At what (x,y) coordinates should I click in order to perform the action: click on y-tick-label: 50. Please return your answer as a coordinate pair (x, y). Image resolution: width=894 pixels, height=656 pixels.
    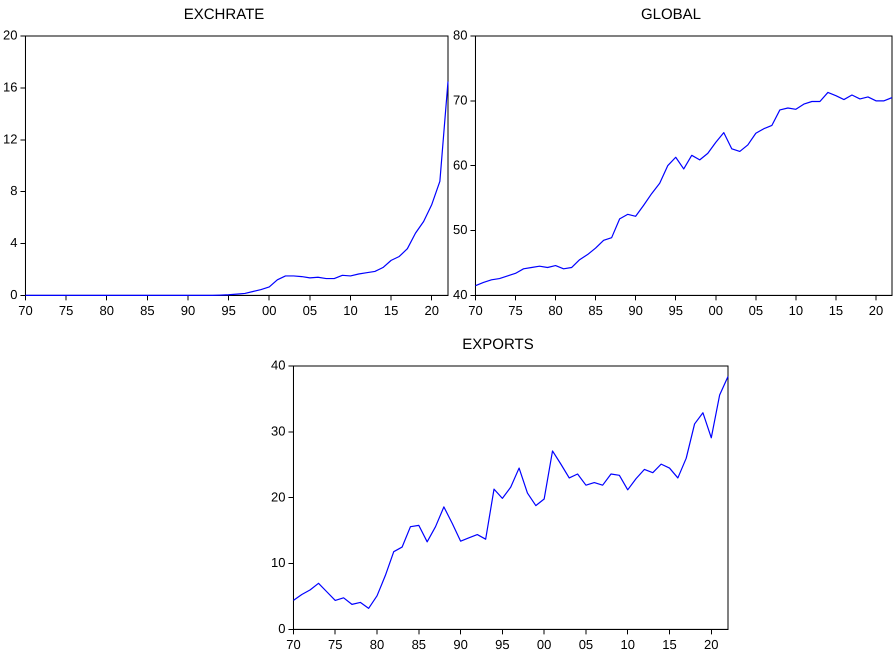
    Looking at the image, I should click on (460, 230).